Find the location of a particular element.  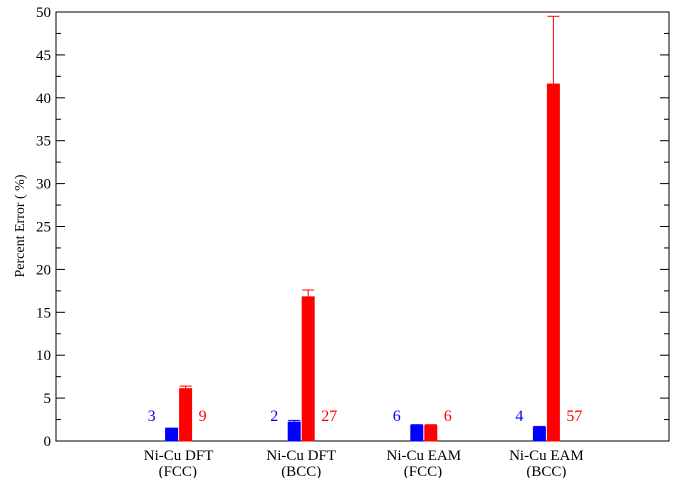

y-tick-label: 35 is located at coordinates (43, 142).